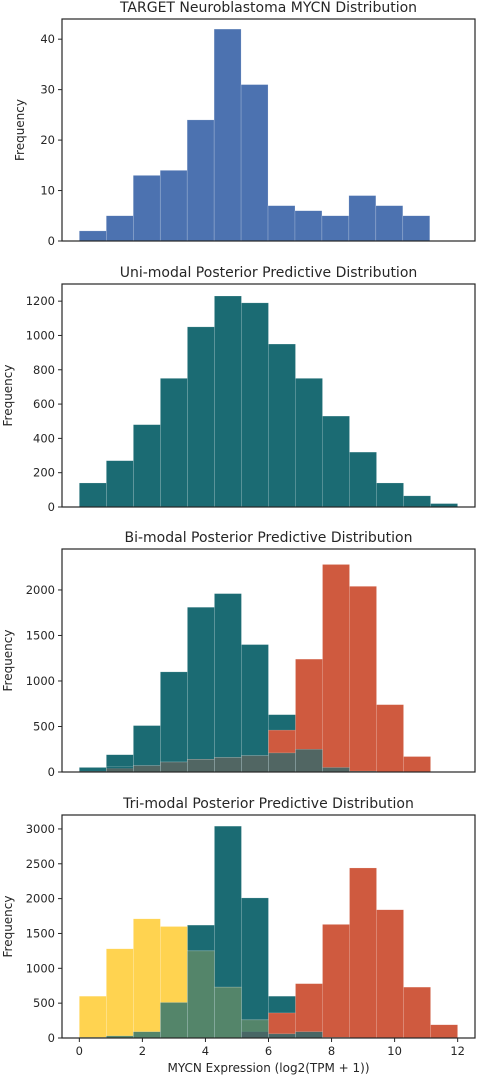 This screenshot has width=478, height=1078. What do you see at coordinates (47, 140) in the screenshot?
I see `y-tick-label: 20` at bounding box center [47, 140].